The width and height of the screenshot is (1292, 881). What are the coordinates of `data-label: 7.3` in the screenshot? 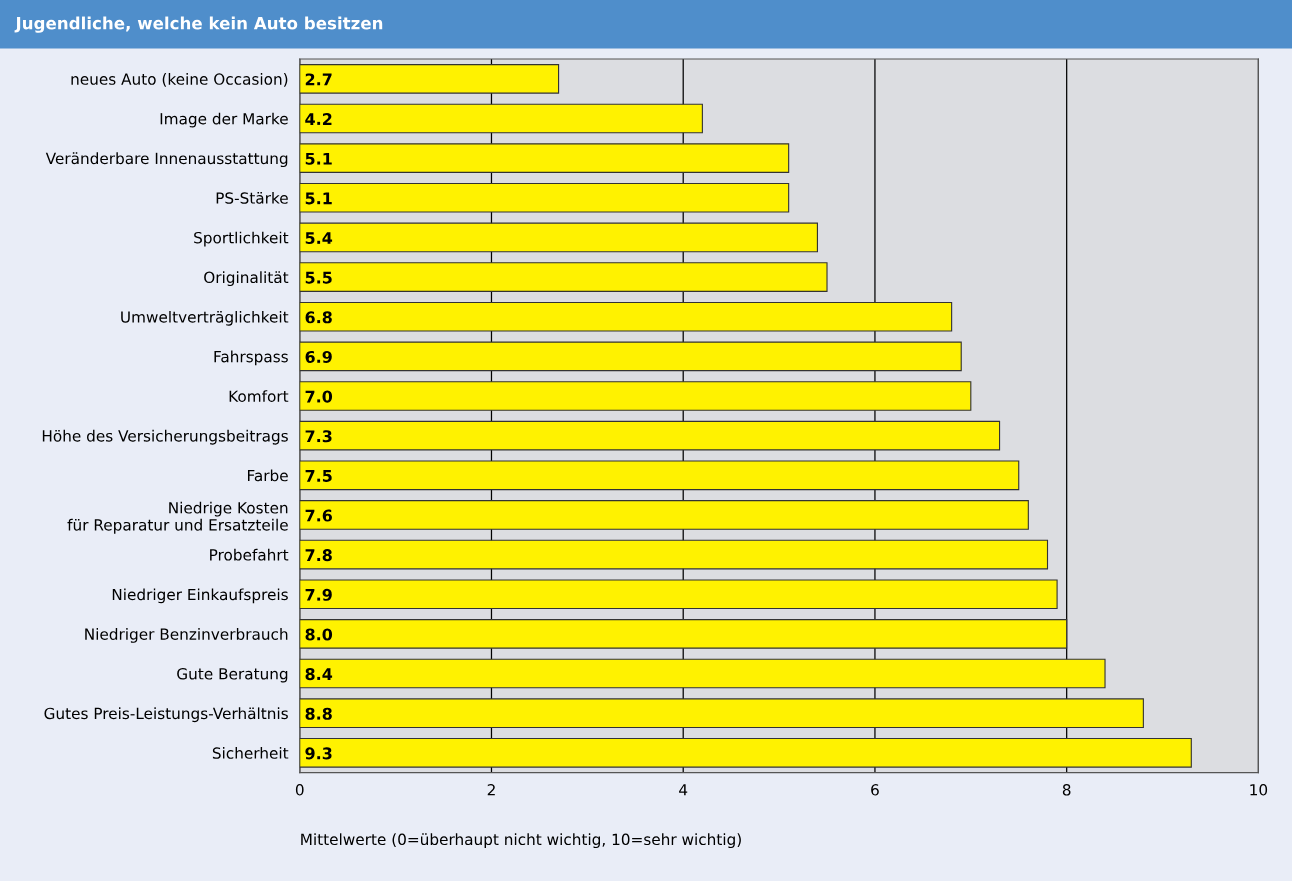 It's located at (318, 436).